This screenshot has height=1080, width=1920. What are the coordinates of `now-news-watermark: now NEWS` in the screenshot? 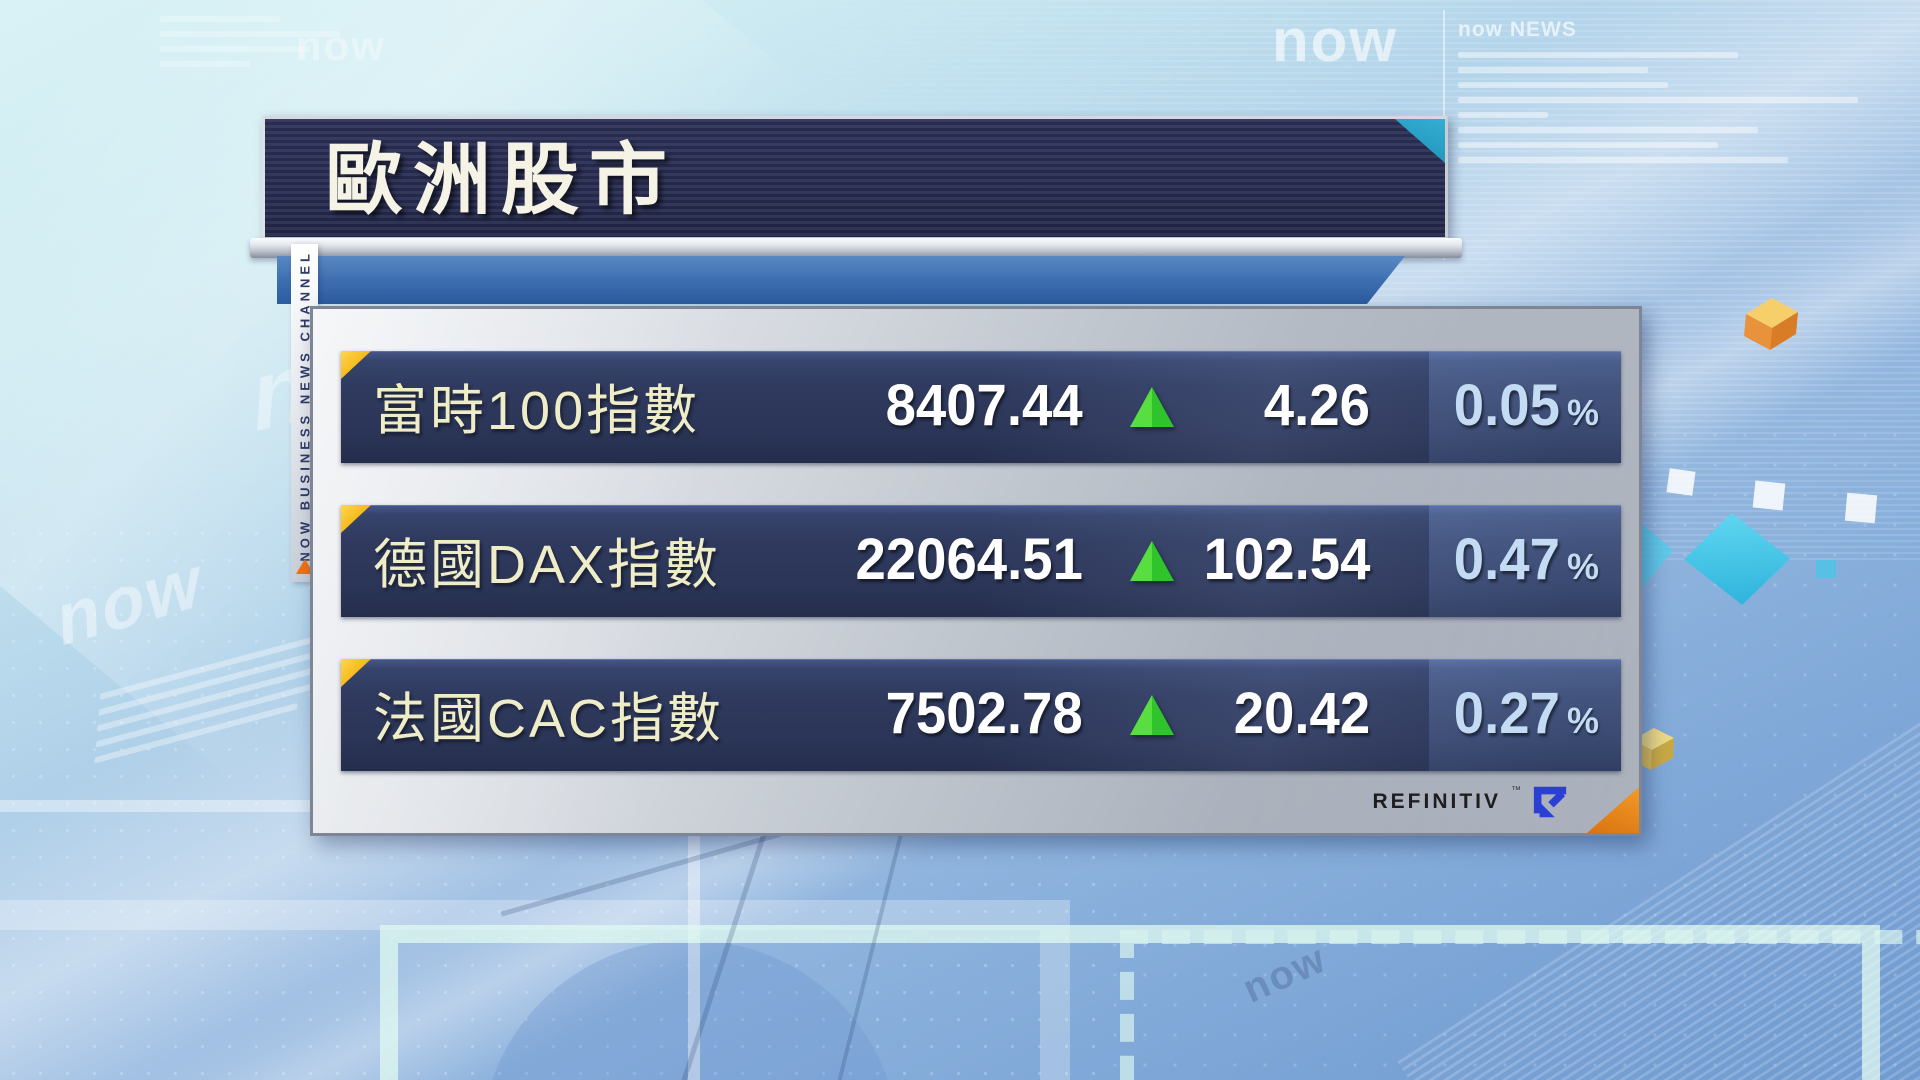 It's located at (1517, 29).